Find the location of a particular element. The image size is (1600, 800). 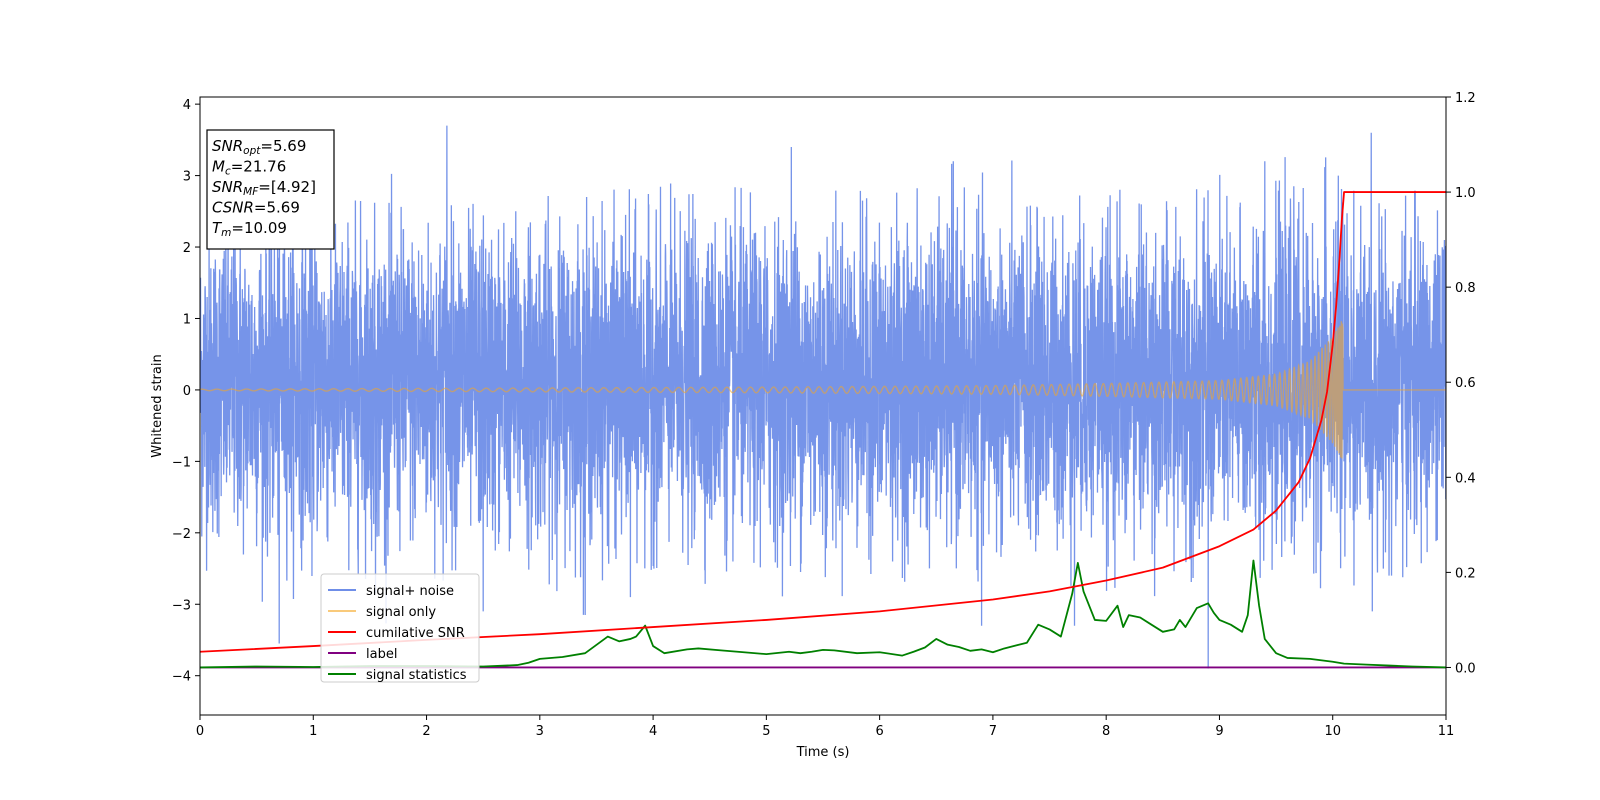

x-tick-label: 4 is located at coordinates (653, 731).